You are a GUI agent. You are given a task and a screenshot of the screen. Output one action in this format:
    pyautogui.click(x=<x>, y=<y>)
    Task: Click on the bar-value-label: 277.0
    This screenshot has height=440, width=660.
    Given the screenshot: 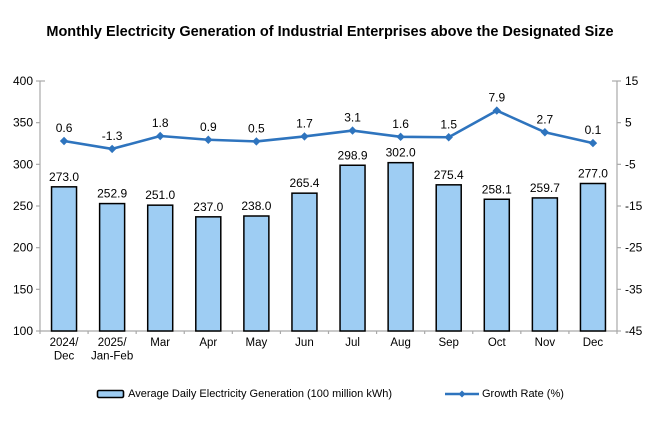 What is the action you would take?
    pyautogui.click(x=593, y=174)
    